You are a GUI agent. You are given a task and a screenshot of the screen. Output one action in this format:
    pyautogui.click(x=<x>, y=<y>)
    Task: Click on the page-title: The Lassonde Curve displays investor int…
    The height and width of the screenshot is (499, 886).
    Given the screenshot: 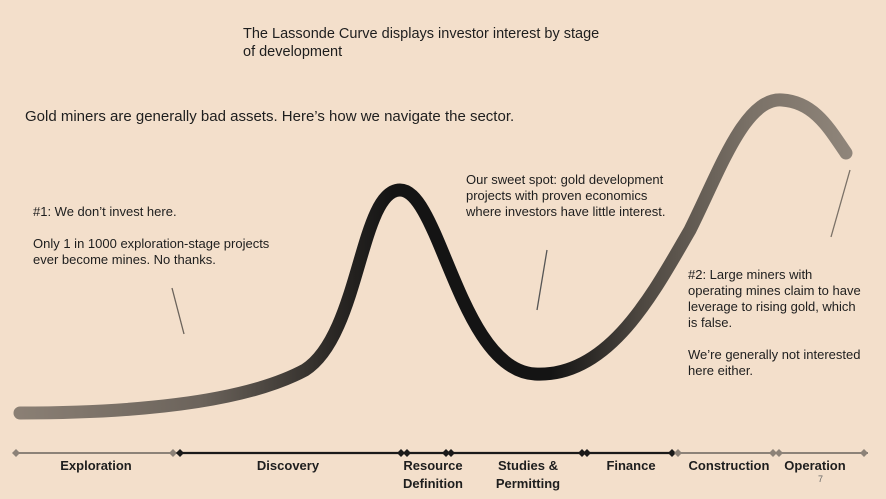 What is the action you would take?
    pyautogui.click(x=421, y=43)
    